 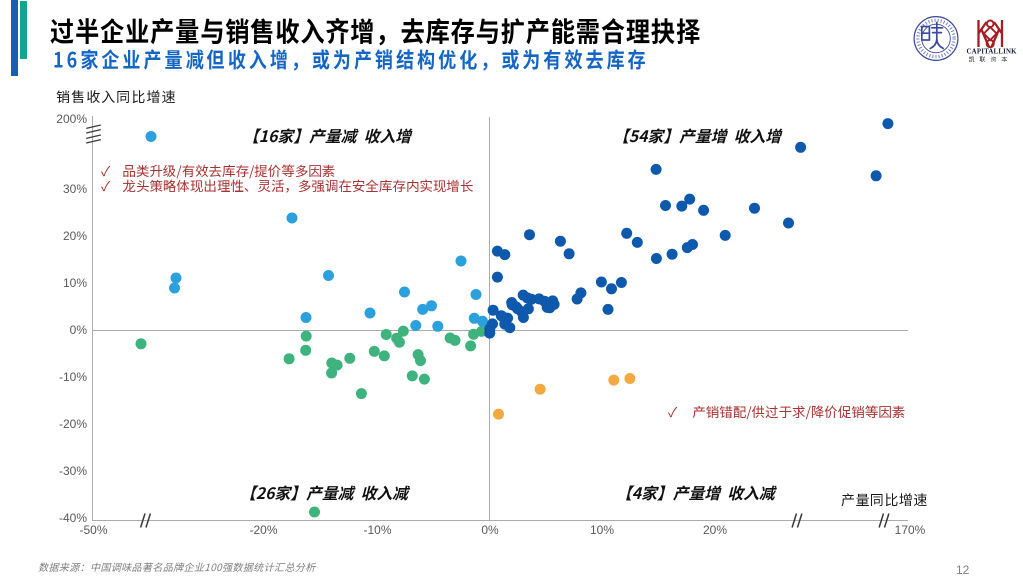 What do you see at coordinates (991, 59) in the screenshot?
I see `svg-text: 凯联资本` at bounding box center [991, 59].